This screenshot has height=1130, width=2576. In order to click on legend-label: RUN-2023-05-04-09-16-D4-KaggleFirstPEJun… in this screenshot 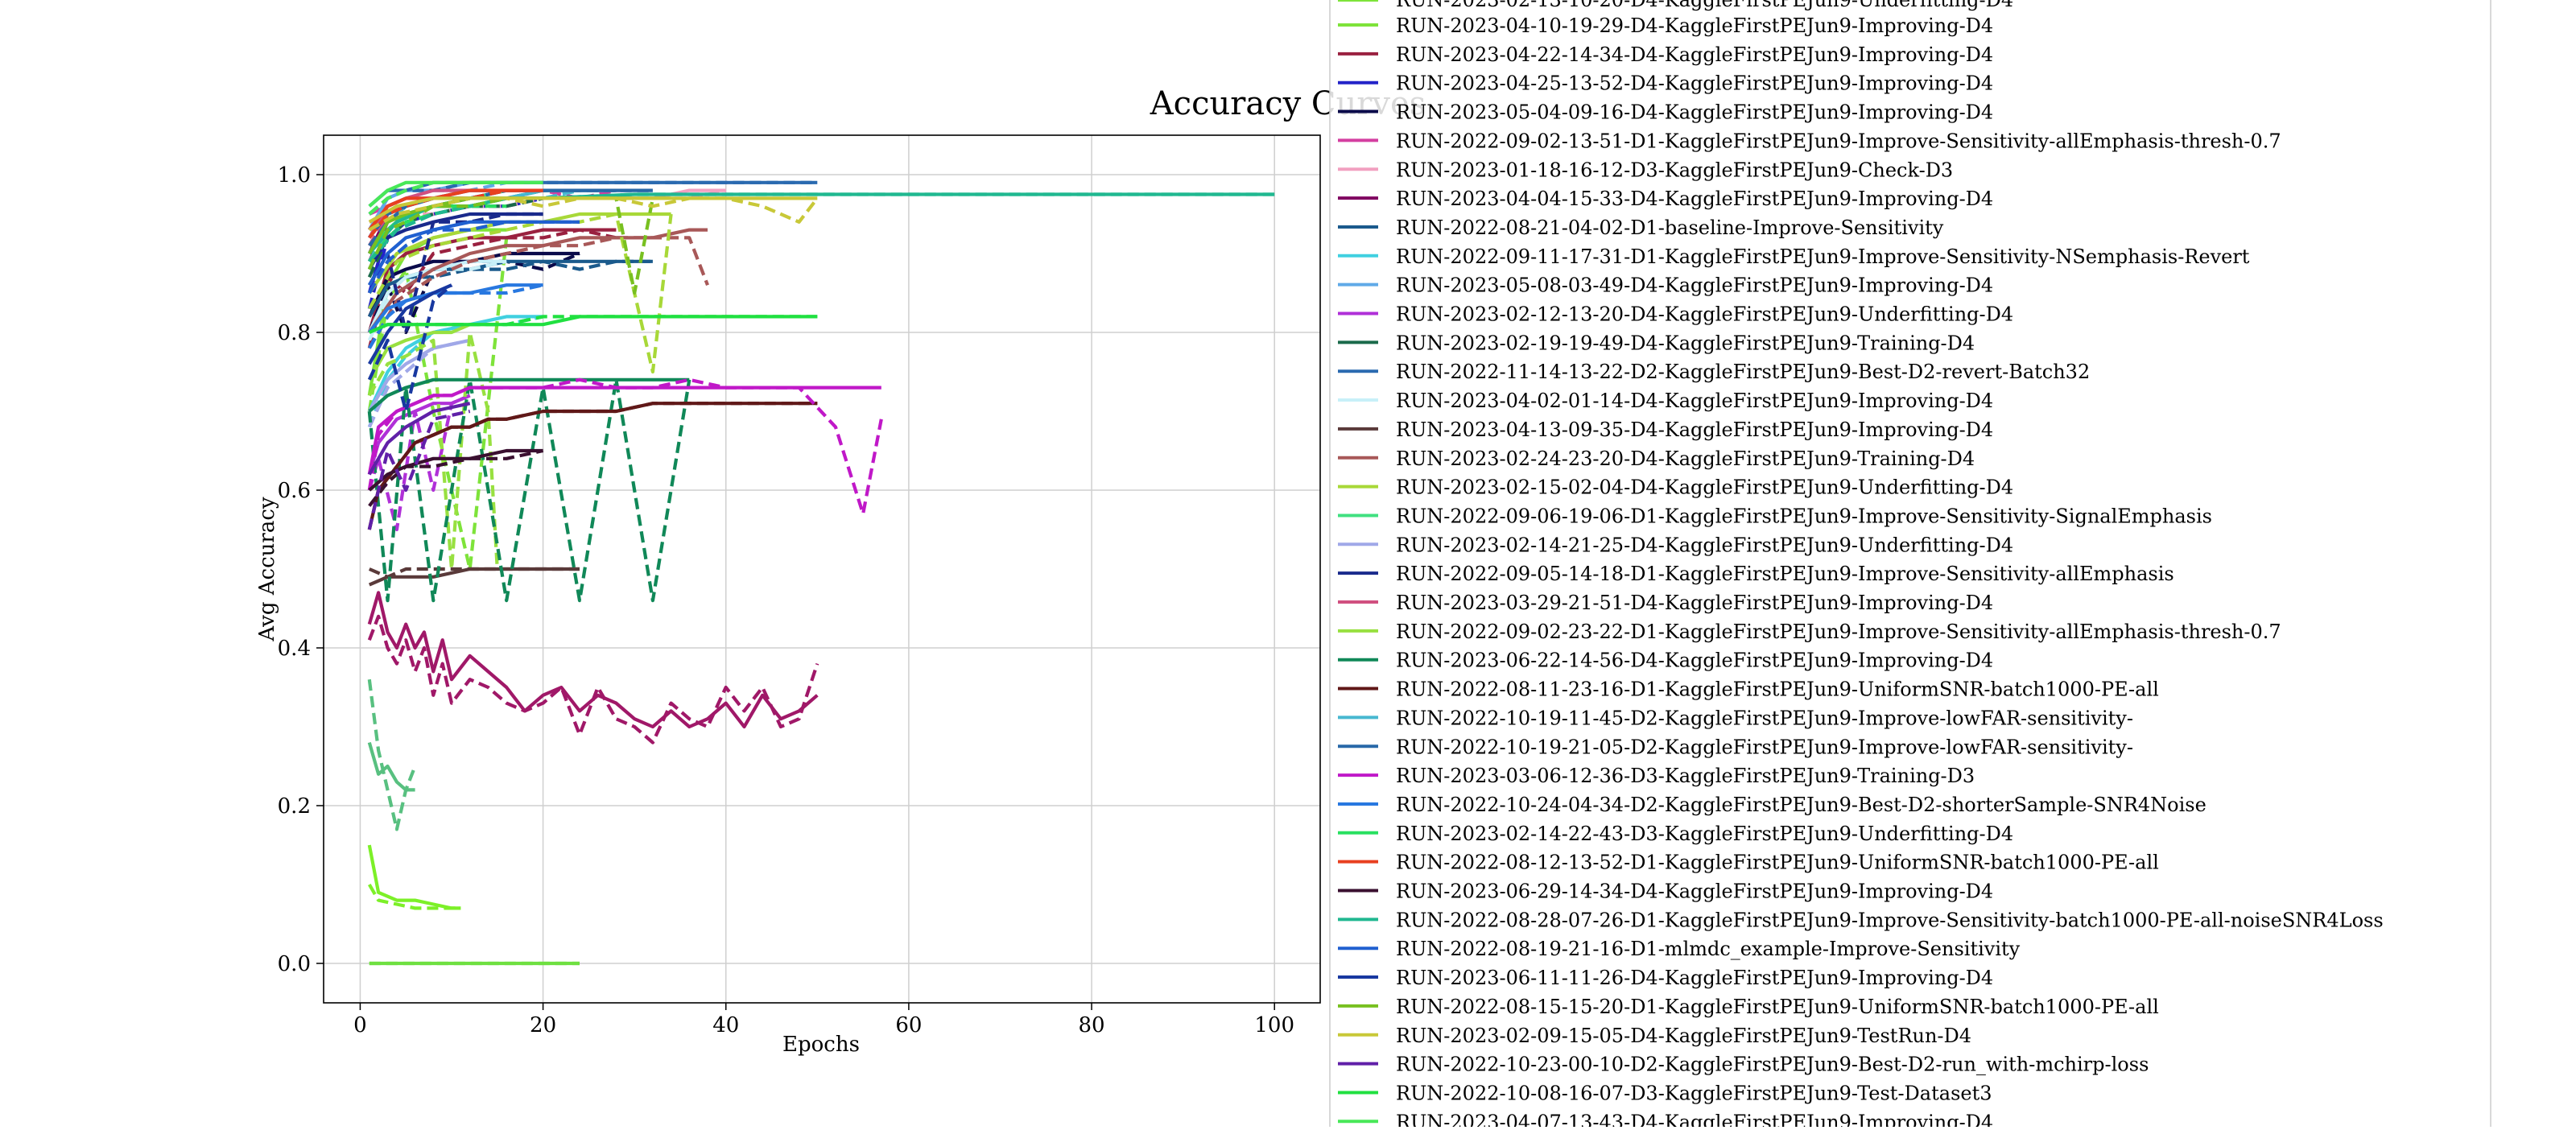, I will do `click(1694, 112)`.